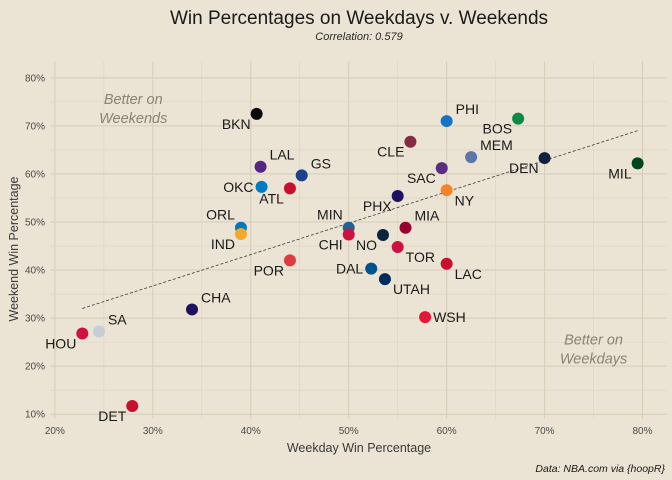 The height and width of the screenshot is (480, 672). What do you see at coordinates (192, 309) in the screenshot?
I see `point-cha` at bounding box center [192, 309].